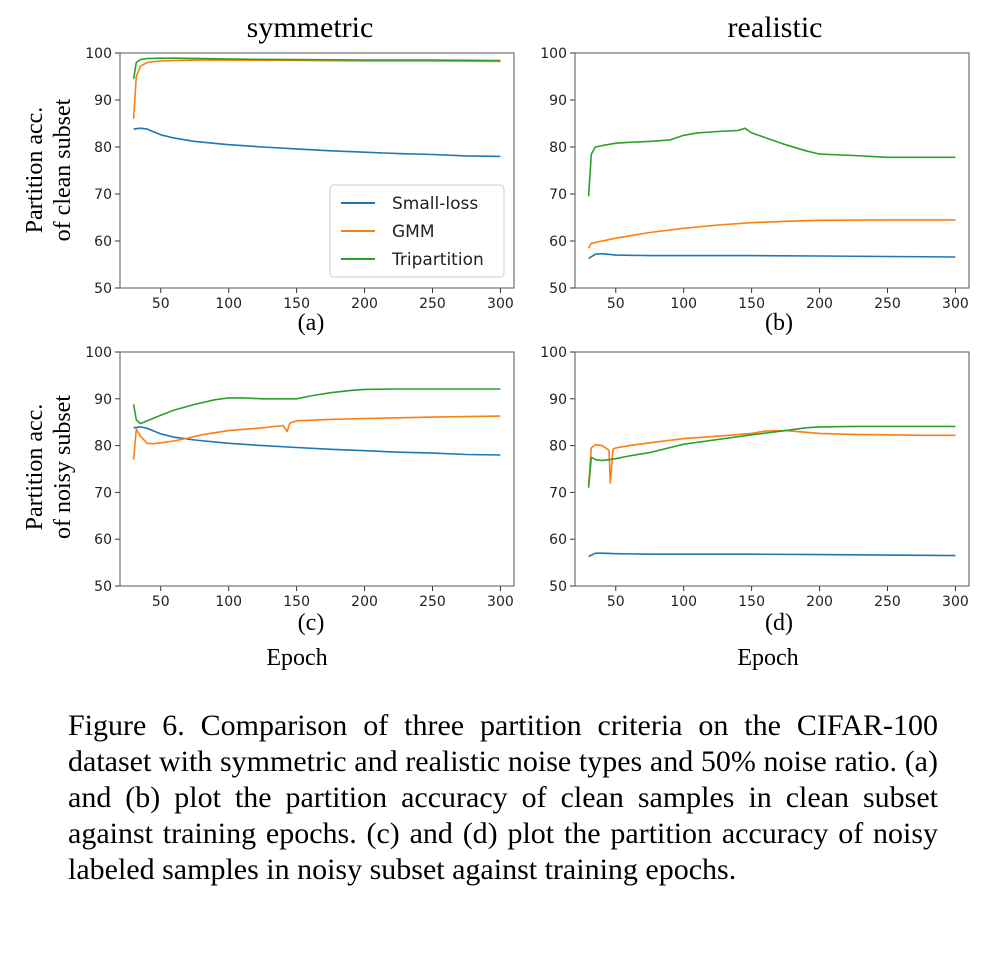 The image size is (994, 972). Describe the element at coordinates (63, 169) in the screenshot. I see `ylabel-clean-line2: of clean subset` at that location.